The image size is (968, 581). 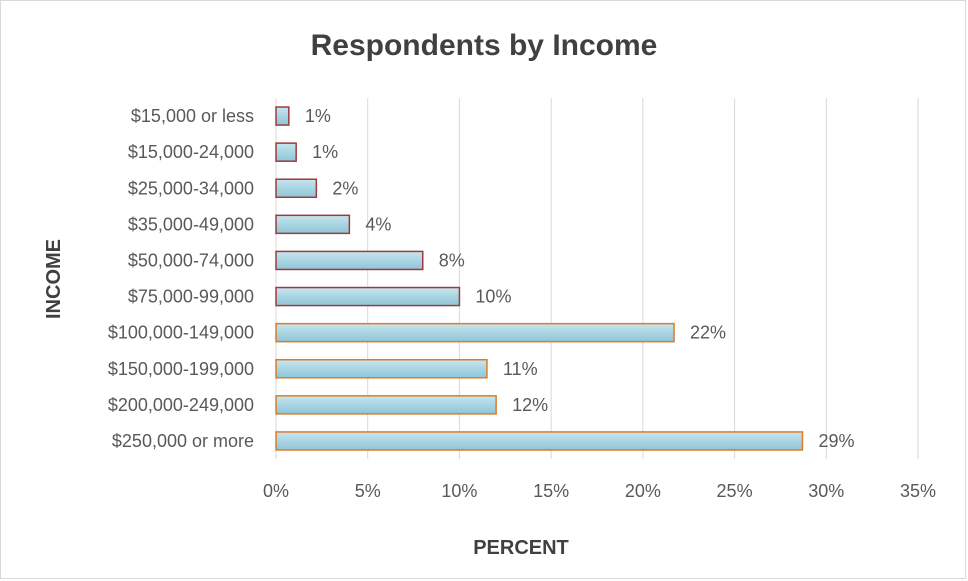 I want to click on data-label: 29%, so click(x=836, y=441).